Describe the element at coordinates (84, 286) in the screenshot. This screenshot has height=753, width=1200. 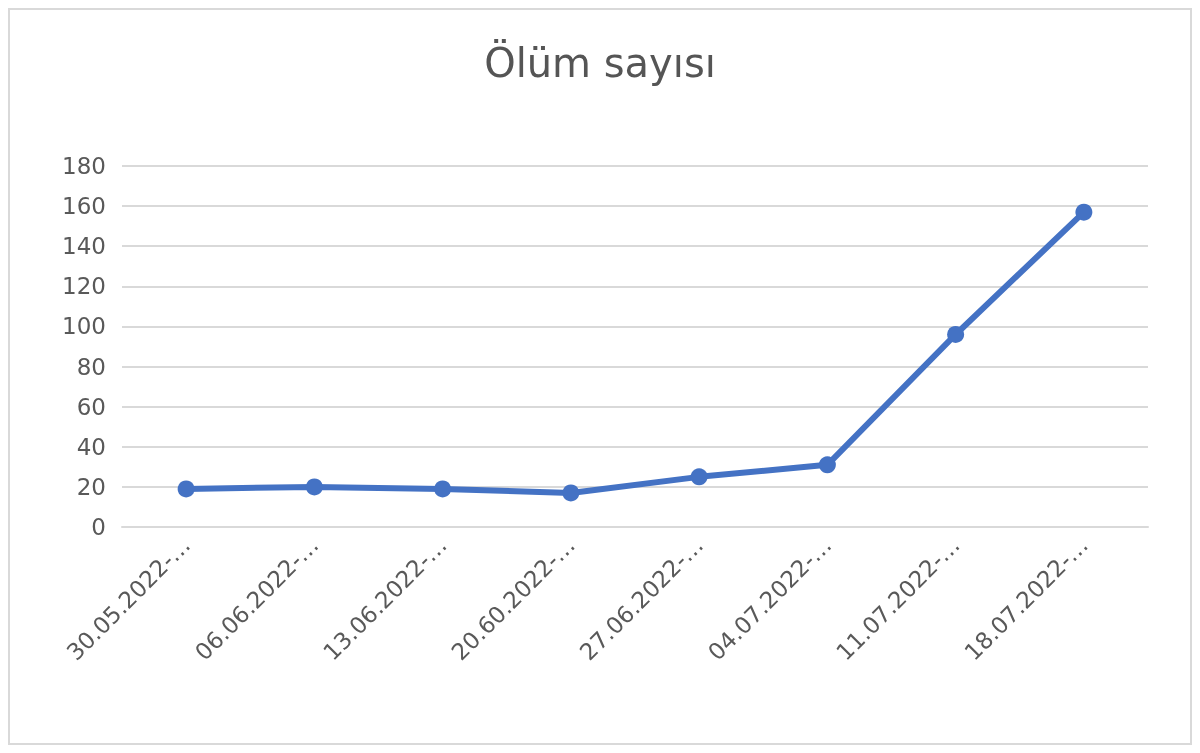
I see `y-tick-label: 120` at that location.